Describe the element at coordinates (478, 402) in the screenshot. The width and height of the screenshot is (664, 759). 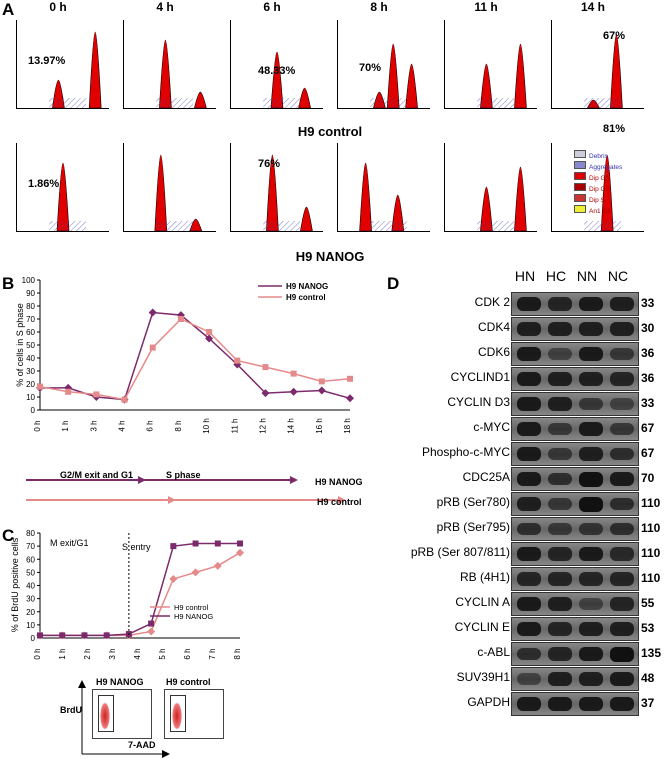
I see `protein-label-4: CYCLIN D3` at that location.